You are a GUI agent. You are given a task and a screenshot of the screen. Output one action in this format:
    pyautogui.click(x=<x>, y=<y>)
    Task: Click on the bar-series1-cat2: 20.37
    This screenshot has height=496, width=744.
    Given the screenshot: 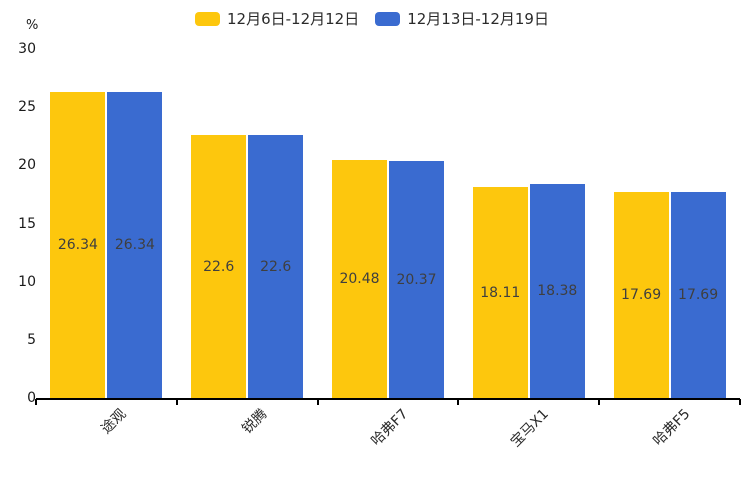 What is the action you would take?
    pyautogui.click(x=416, y=279)
    